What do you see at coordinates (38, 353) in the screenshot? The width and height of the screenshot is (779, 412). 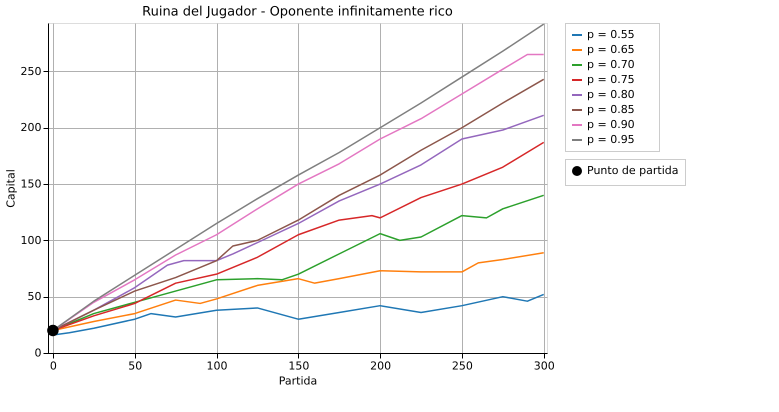 I see `y-tick-label: 0` at bounding box center [38, 353].